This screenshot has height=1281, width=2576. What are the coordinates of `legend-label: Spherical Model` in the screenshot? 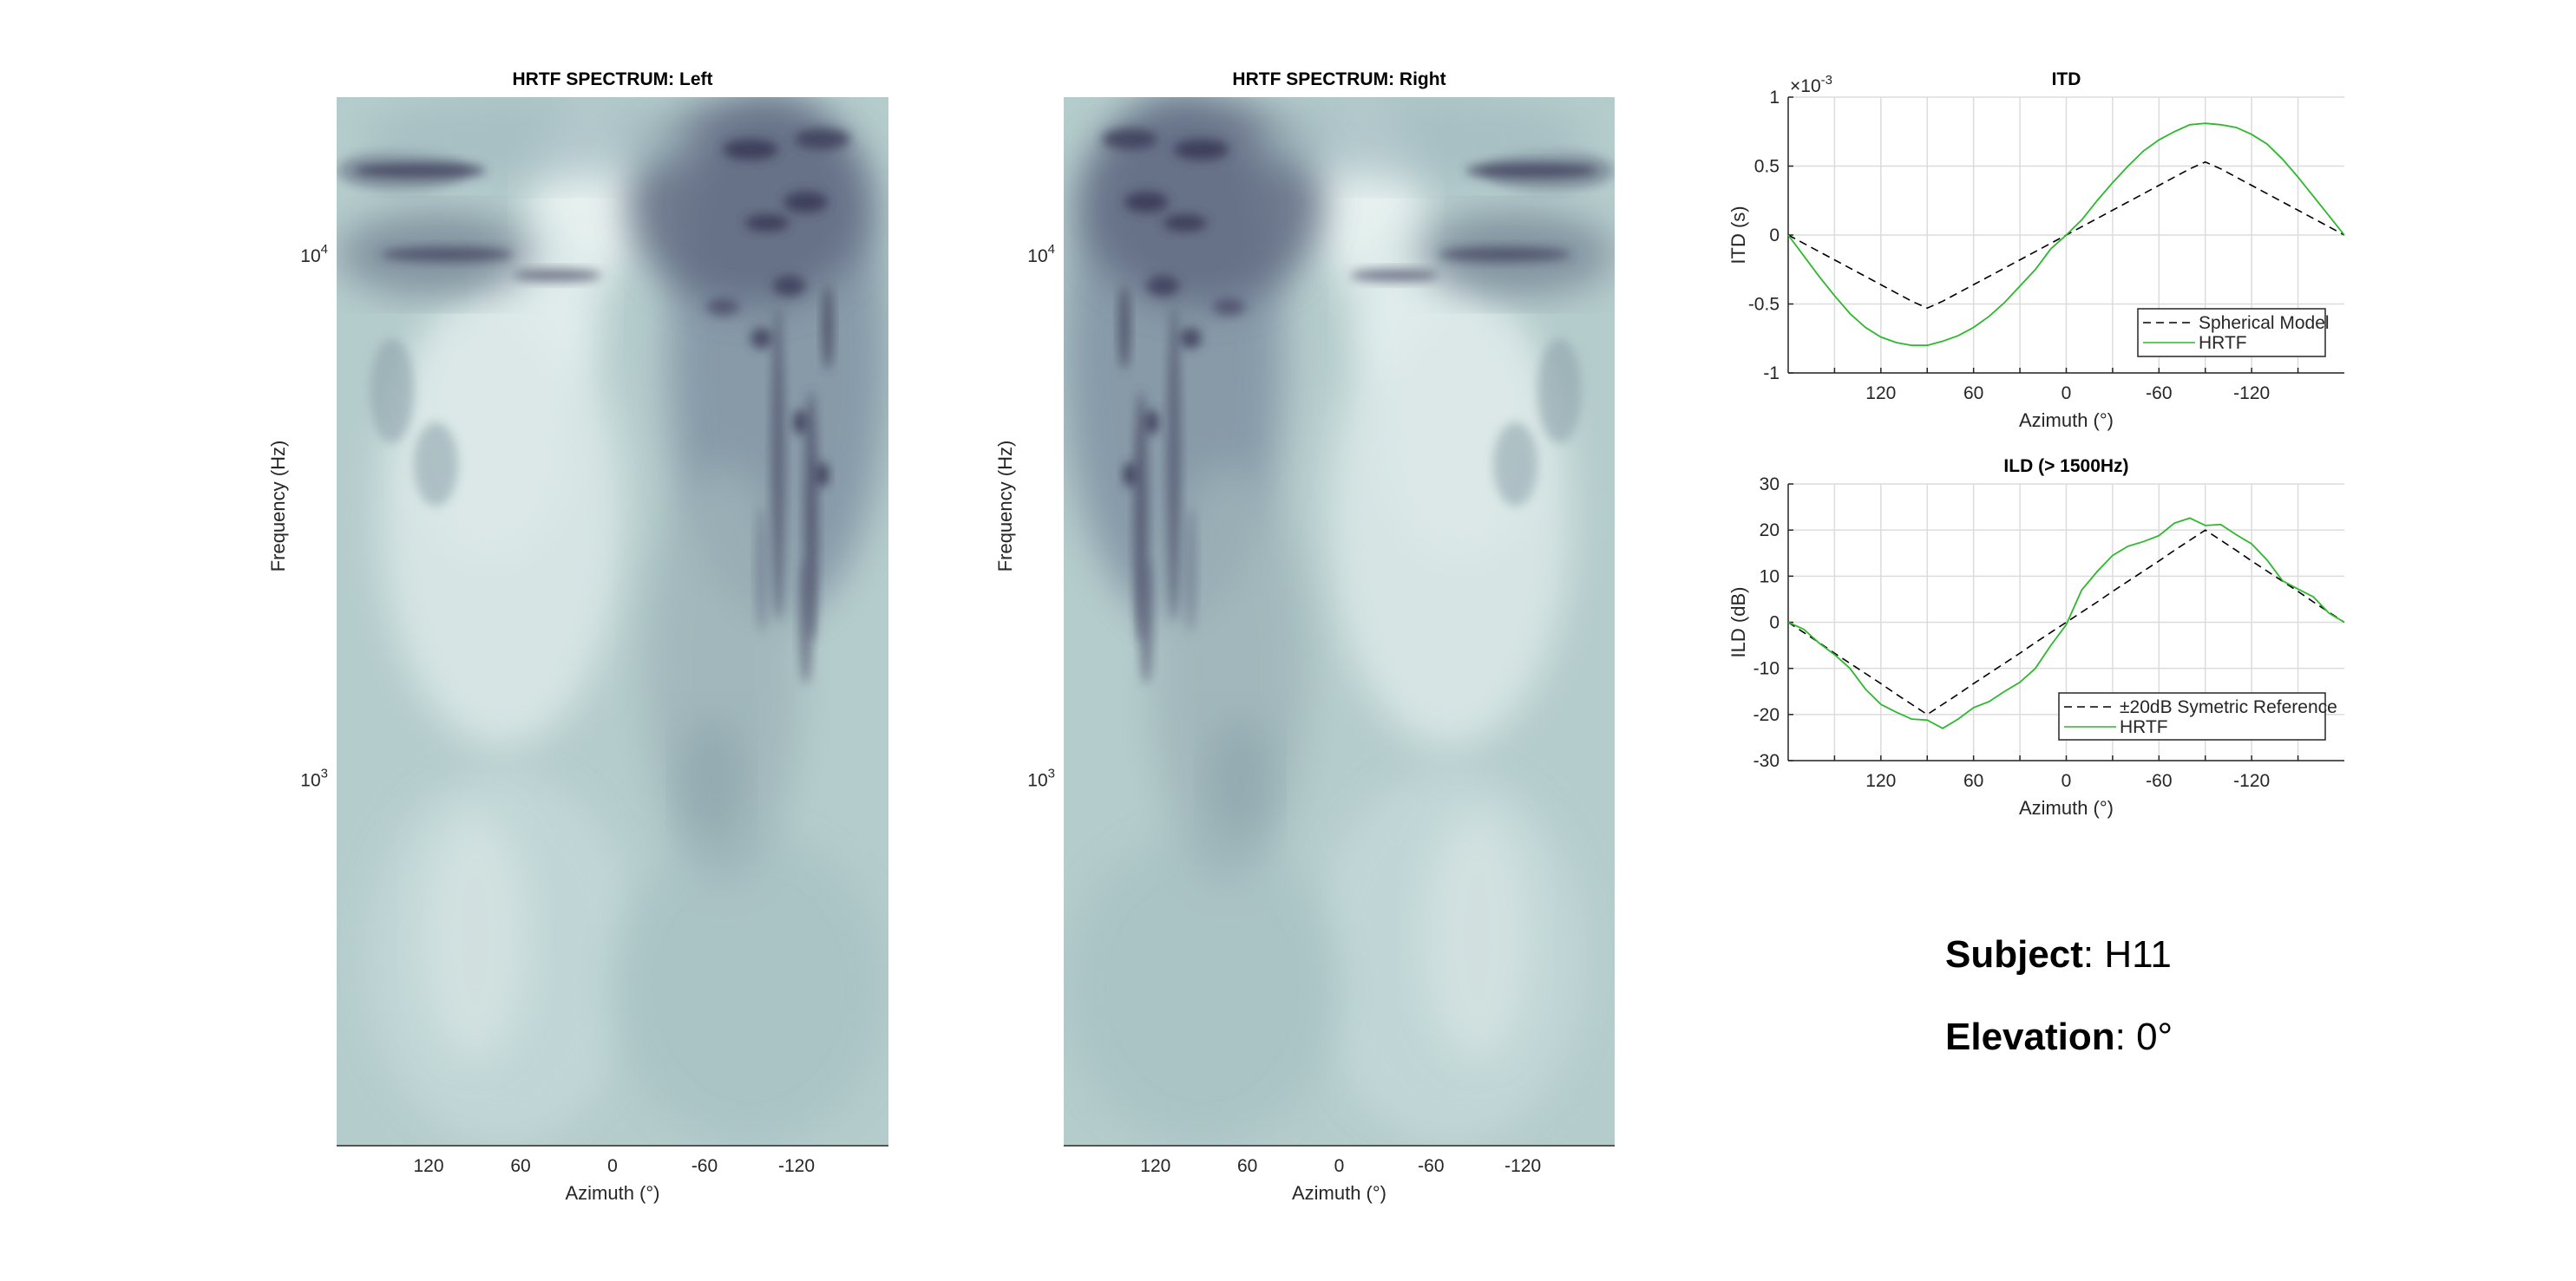 It's located at (2264, 323).